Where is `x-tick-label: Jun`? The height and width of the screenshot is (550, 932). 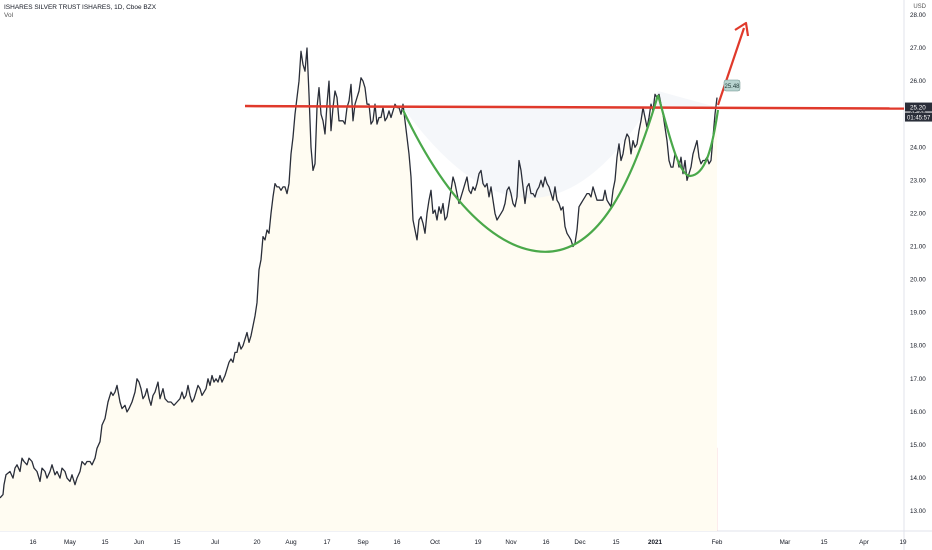 x-tick-label: Jun is located at coordinates (139, 542).